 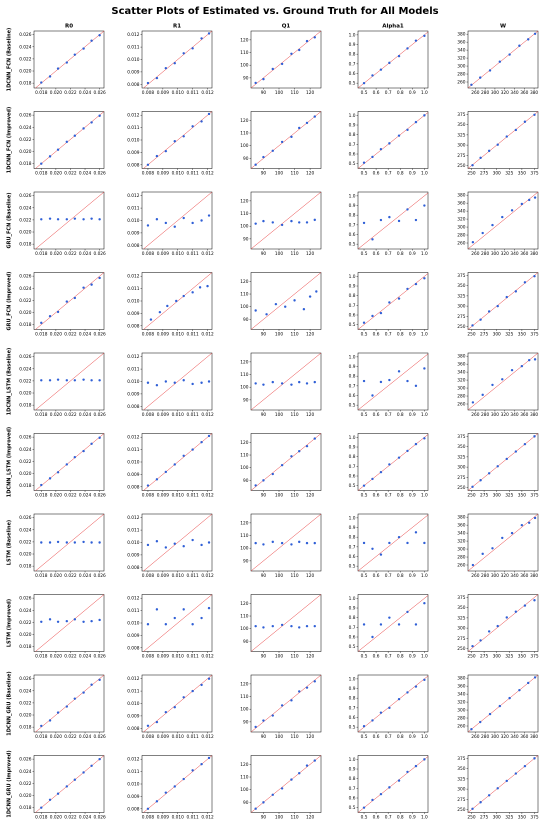 I want to click on x-tick-label: 380, so click(x=534, y=737).